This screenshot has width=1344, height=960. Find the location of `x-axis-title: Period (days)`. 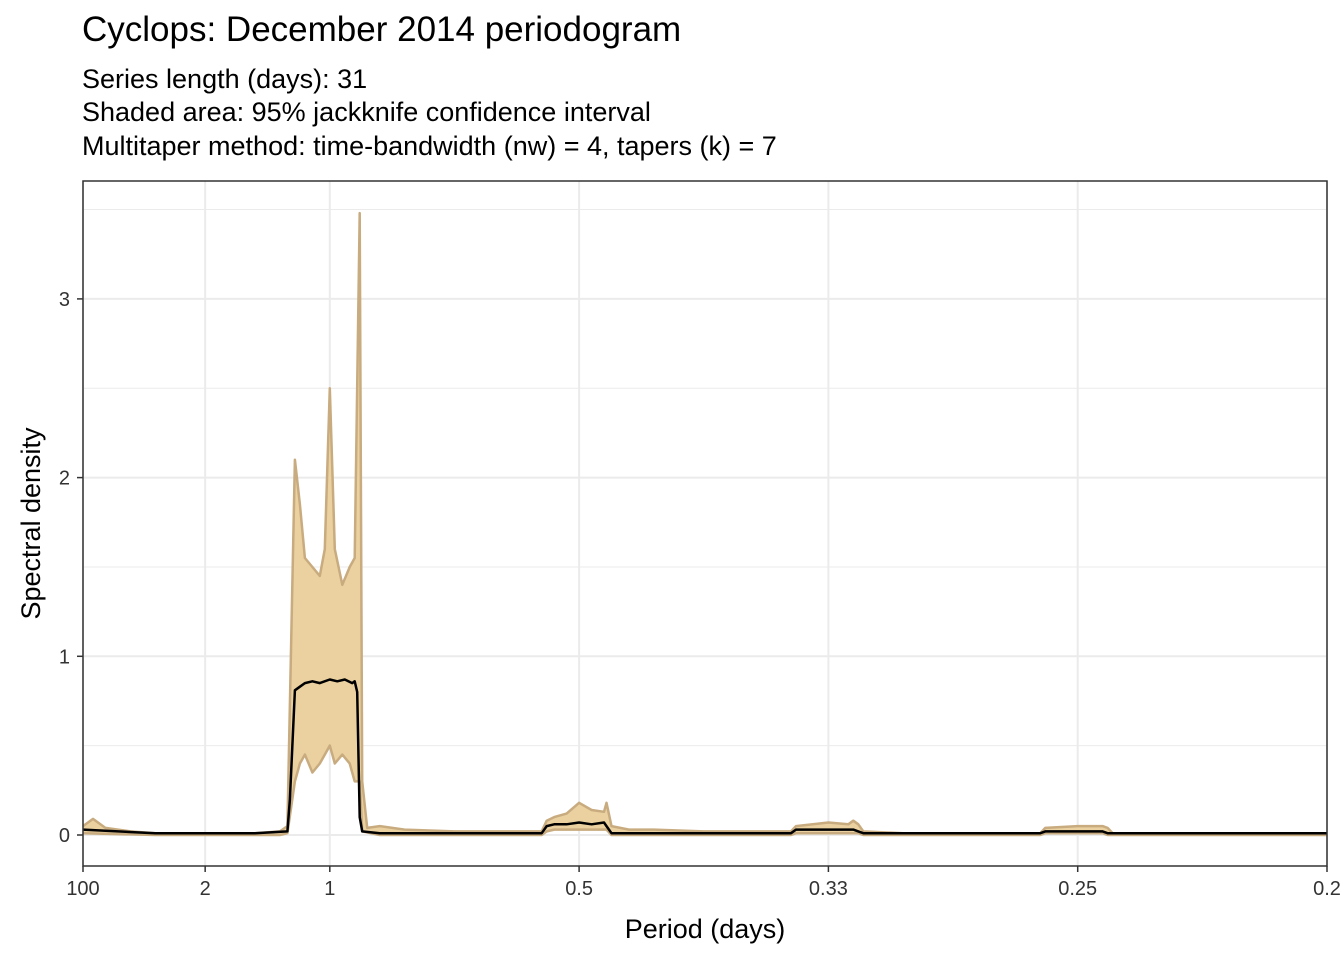

x-axis-title: Period (days) is located at coordinates (705, 929).